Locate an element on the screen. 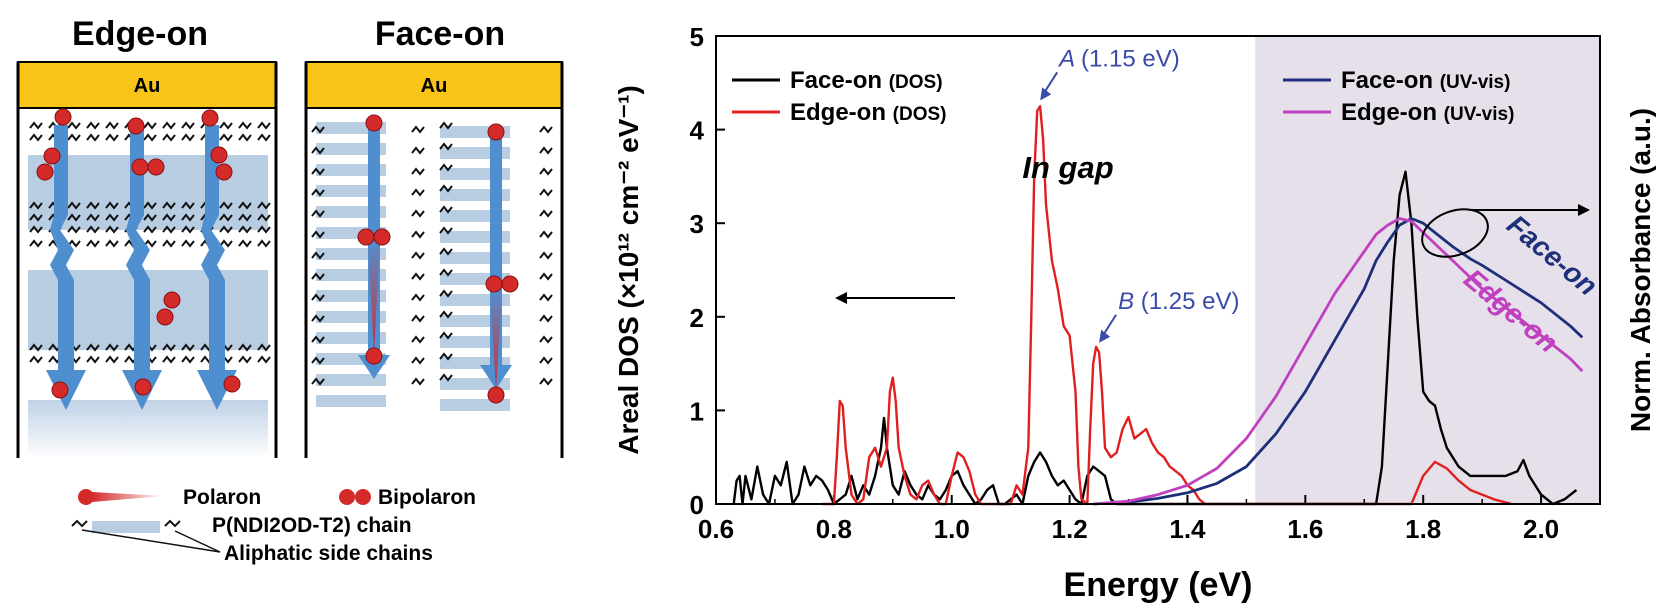  legend-chain: P(NDI2OD-T2) chain is located at coordinates (312, 525).